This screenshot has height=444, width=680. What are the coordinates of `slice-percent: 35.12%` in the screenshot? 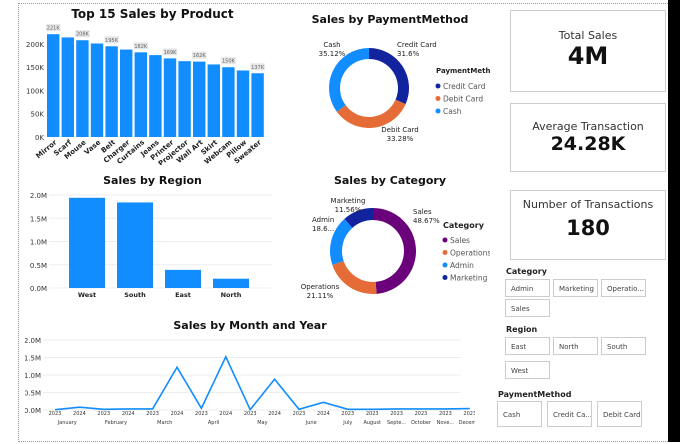 It's located at (332, 54).